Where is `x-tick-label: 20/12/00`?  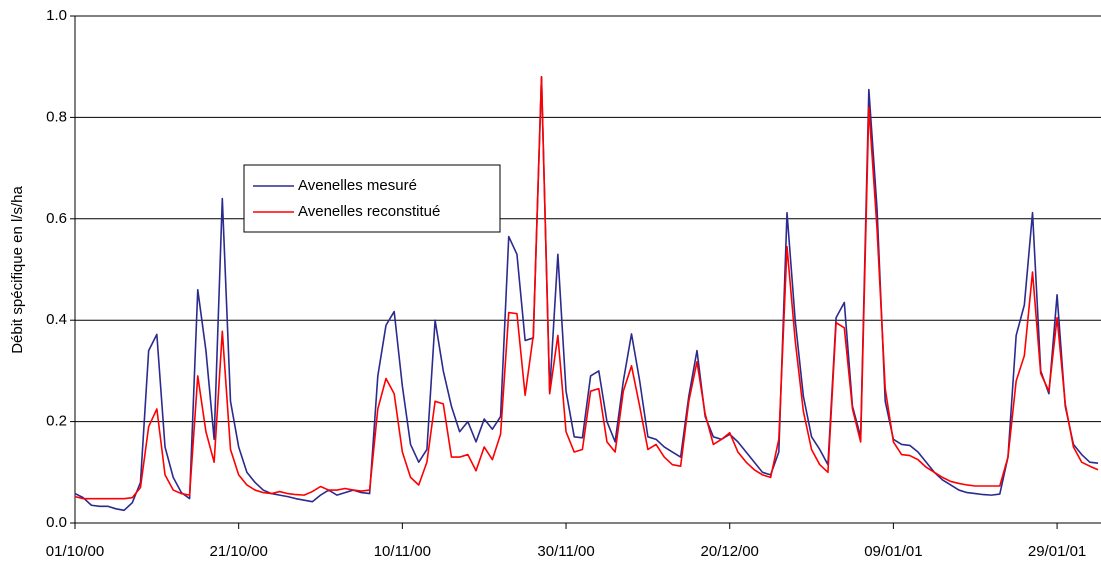 x-tick-label: 20/12/00 is located at coordinates (730, 551).